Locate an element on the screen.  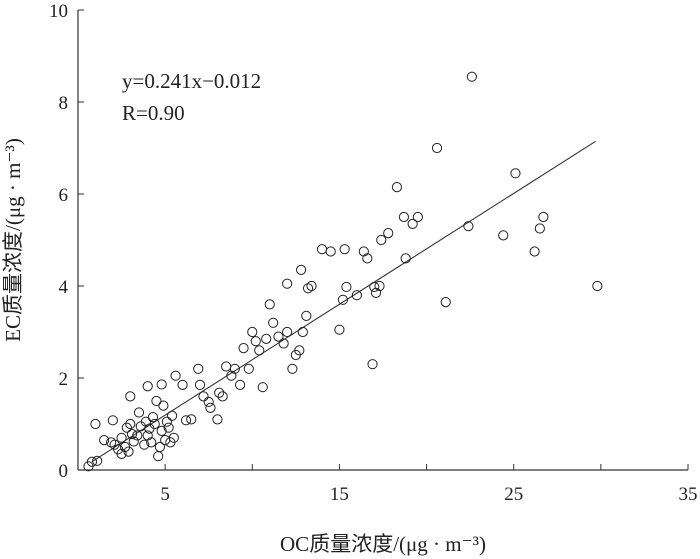
y-tick-label: 6 is located at coordinates (64, 195).